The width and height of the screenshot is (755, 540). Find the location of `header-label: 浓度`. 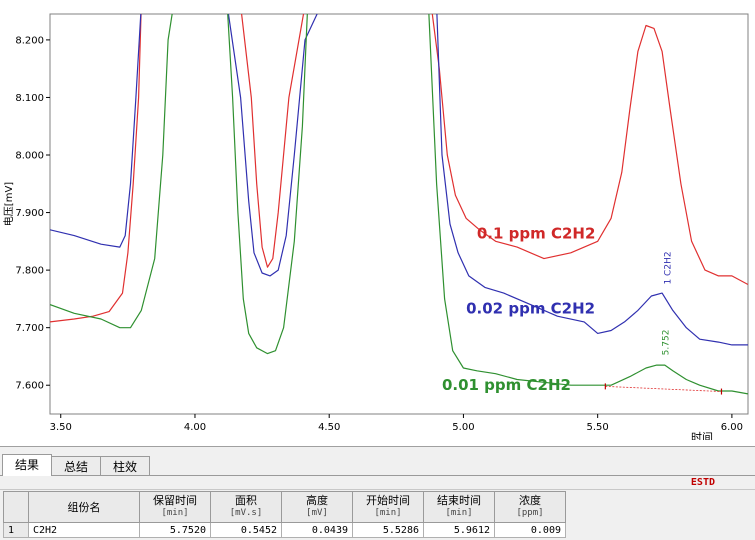

header-label: 浓度 is located at coordinates (530, 500).